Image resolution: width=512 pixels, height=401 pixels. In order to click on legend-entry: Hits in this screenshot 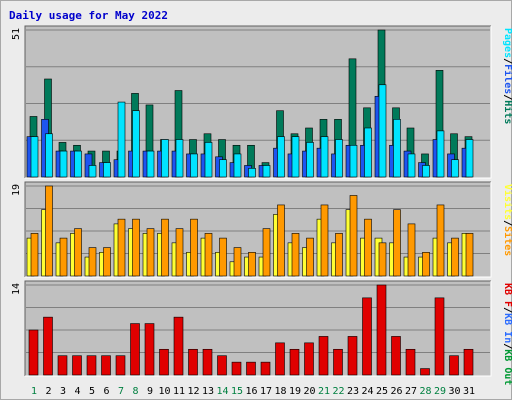, I will do `click(507, 112)`.